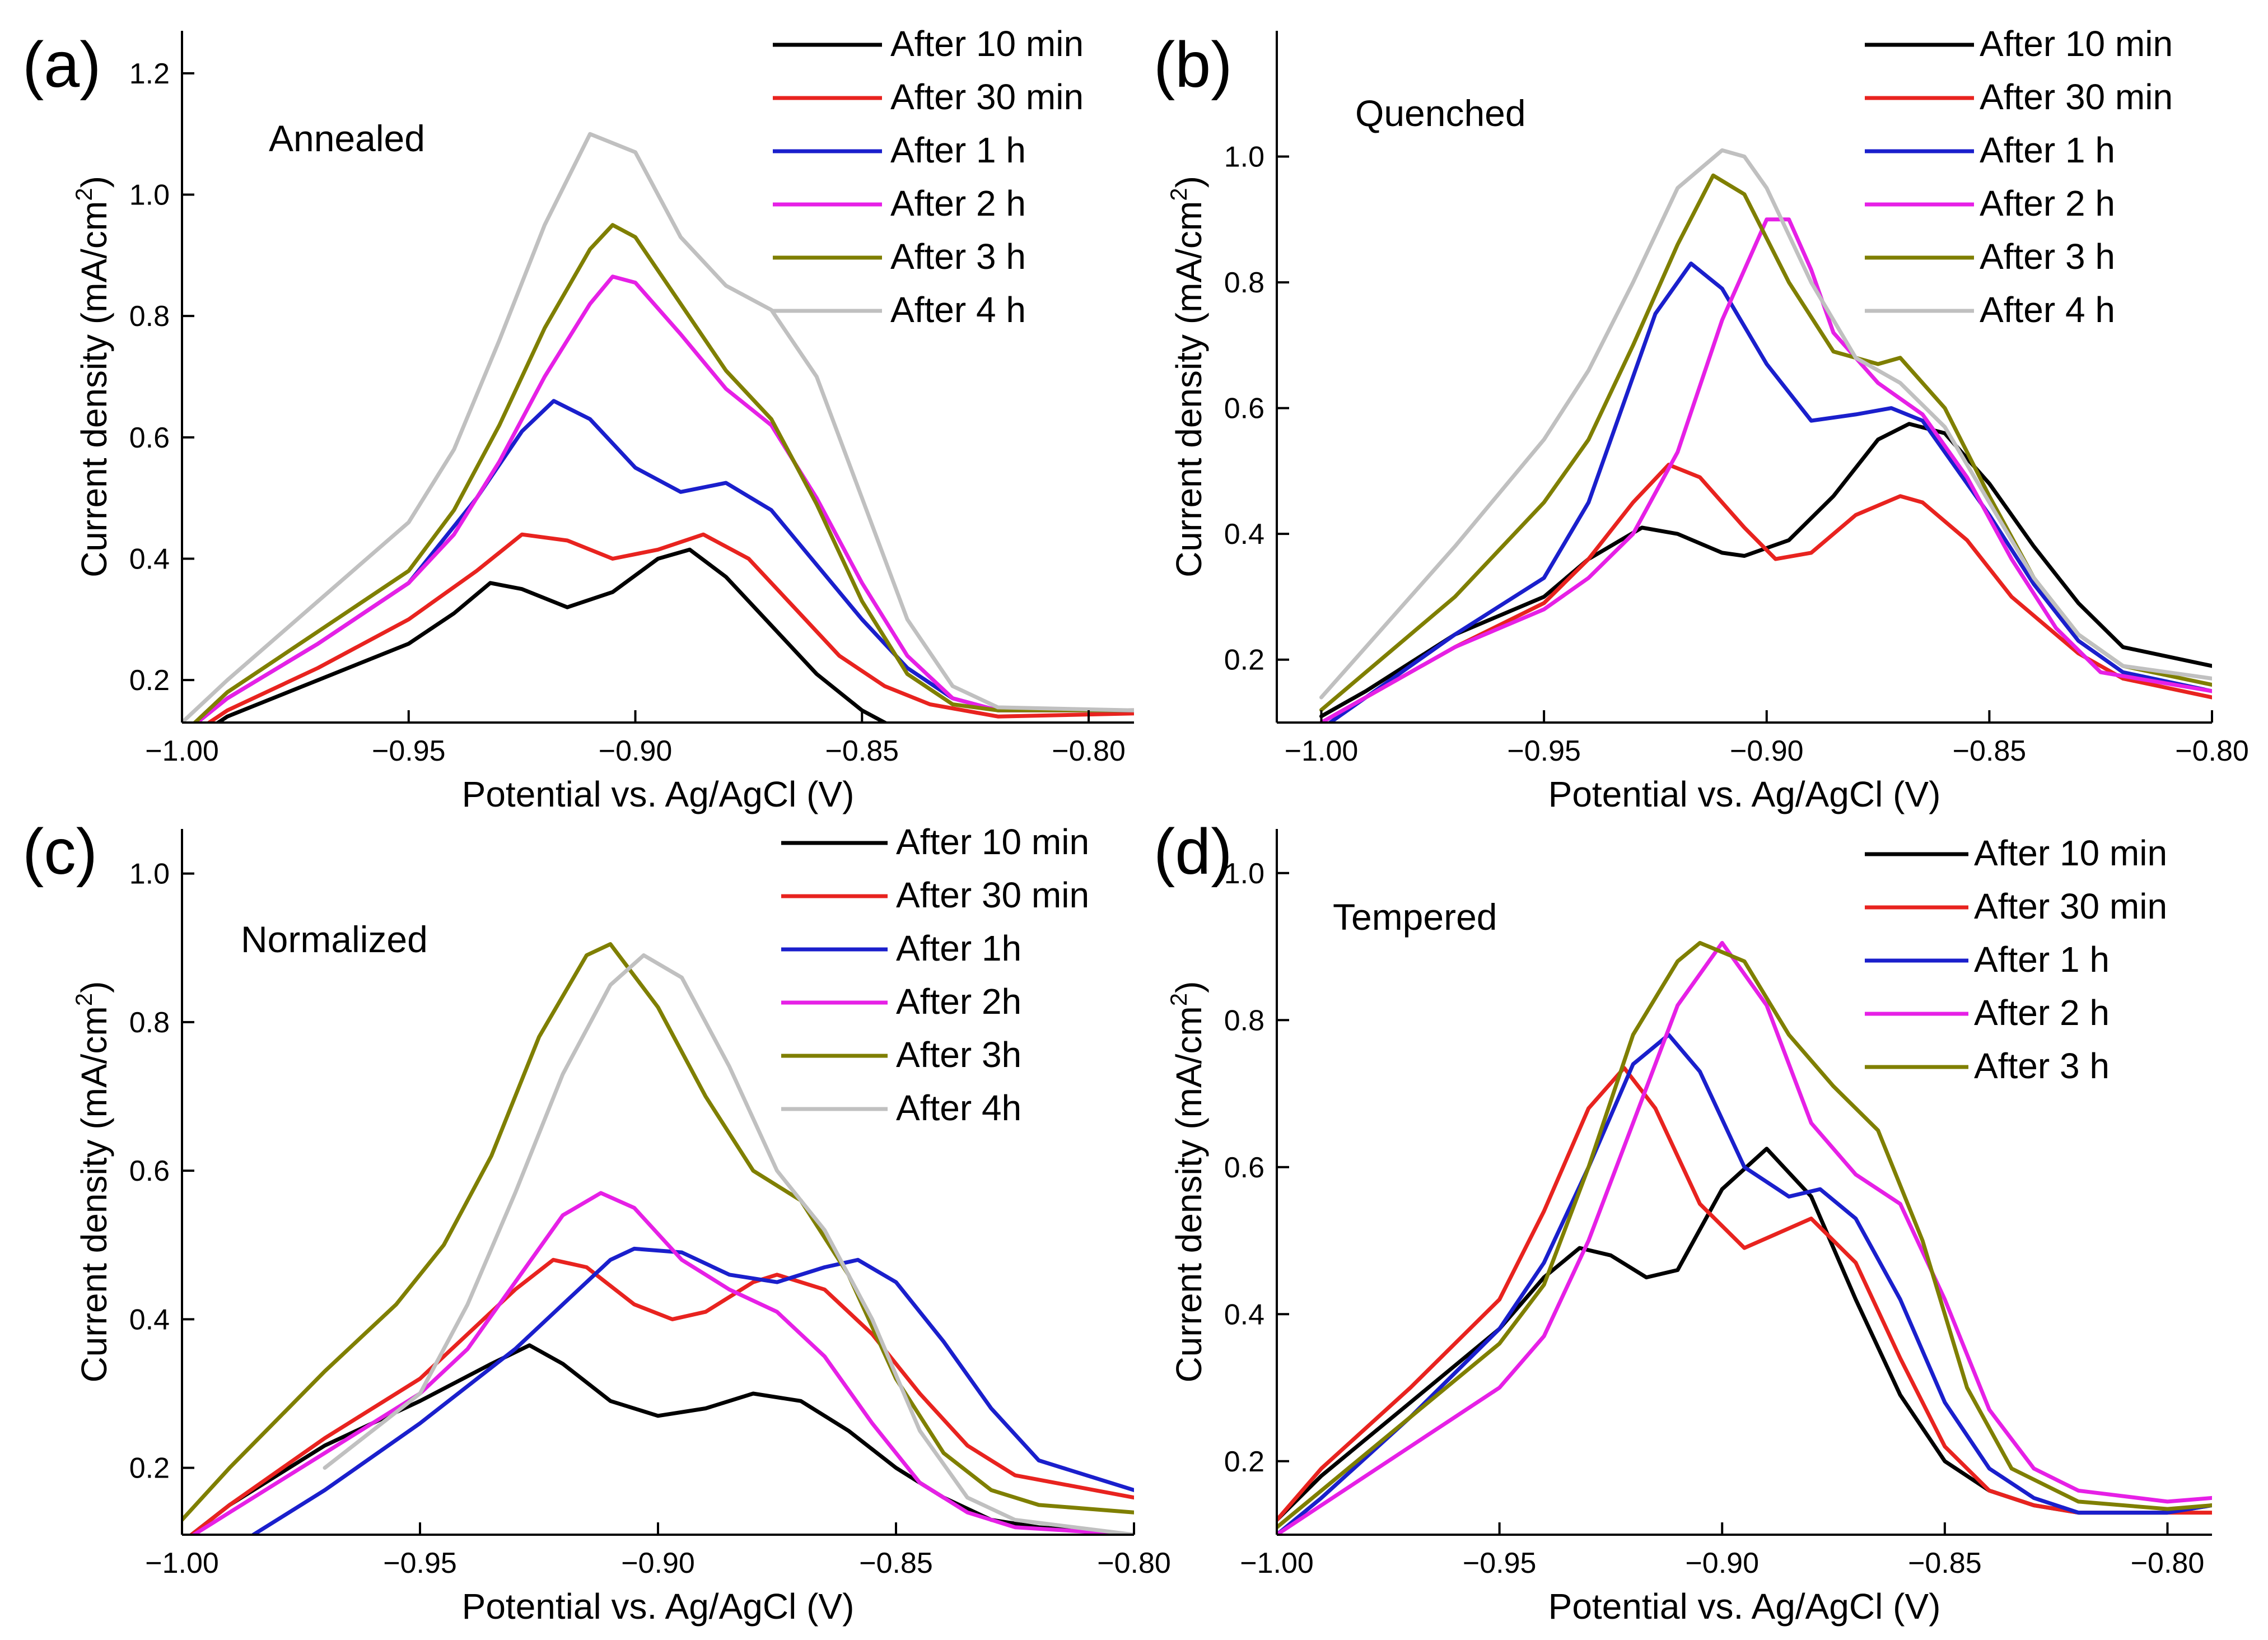 This screenshot has height=1640, width=2268. I want to click on condition-label: Tempered, so click(1415, 917).